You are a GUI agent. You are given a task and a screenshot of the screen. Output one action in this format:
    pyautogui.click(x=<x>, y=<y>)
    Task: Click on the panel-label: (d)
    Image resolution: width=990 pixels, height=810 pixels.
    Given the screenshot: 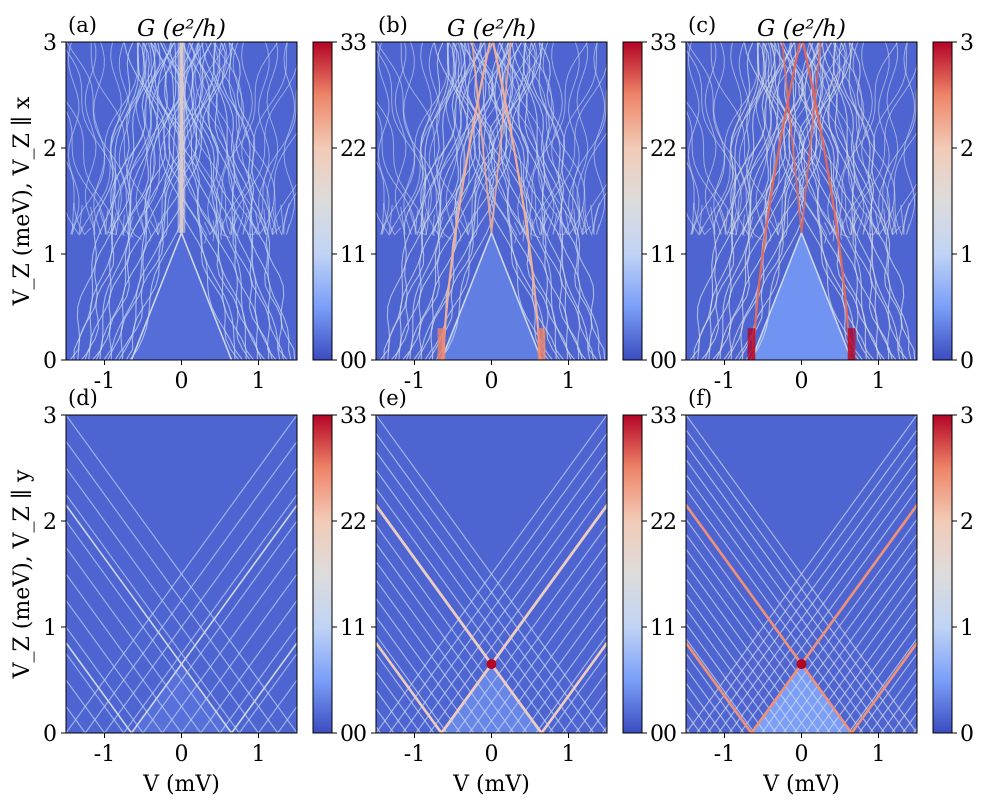 What is the action you would take?
    pyautogui.click(x=83, y=398)
    